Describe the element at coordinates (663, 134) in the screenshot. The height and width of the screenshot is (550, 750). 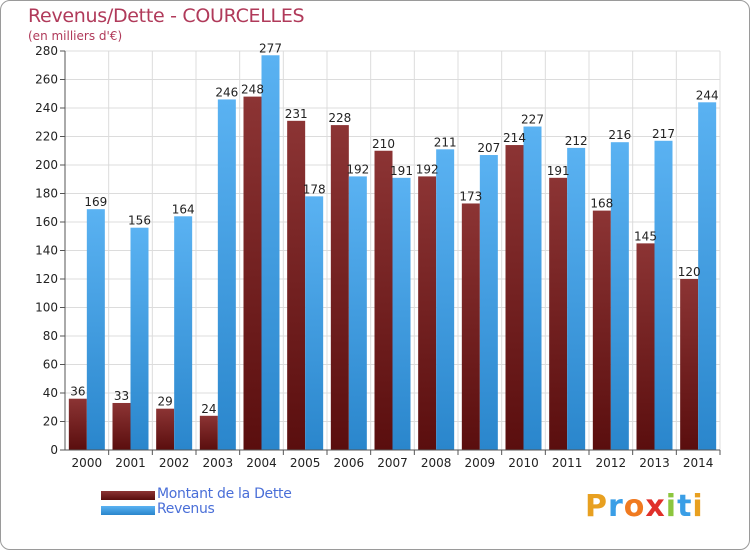
I see `data-label-revenue: 217` at that location.